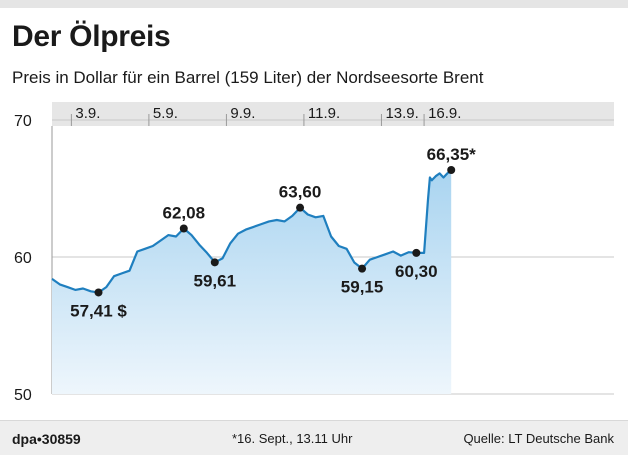 The height and width of the screenshot is (455, 628). I want to click on x-tick-label: 13.9., so click(401, 113).